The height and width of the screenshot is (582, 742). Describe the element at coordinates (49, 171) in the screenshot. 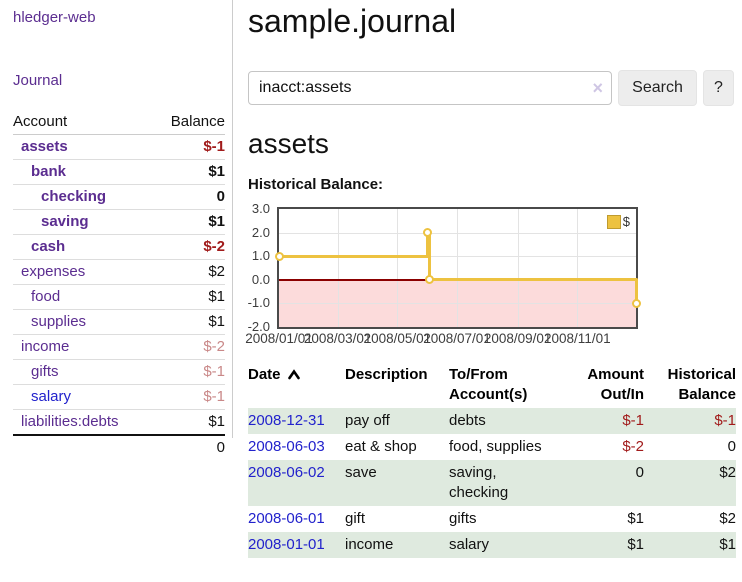

I see `sidebar-account-link: bank` at that location.